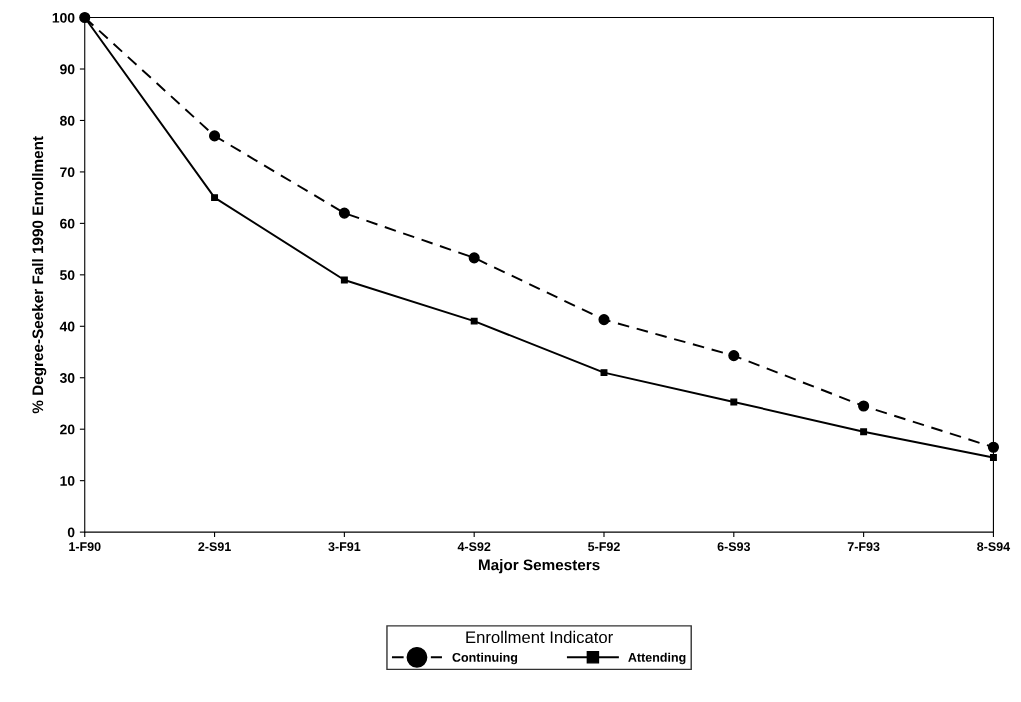  What do you see at coordinates (67, 480) in the screenshot?
I see `y-tick-label: 10` at bounding box center [67, 480].